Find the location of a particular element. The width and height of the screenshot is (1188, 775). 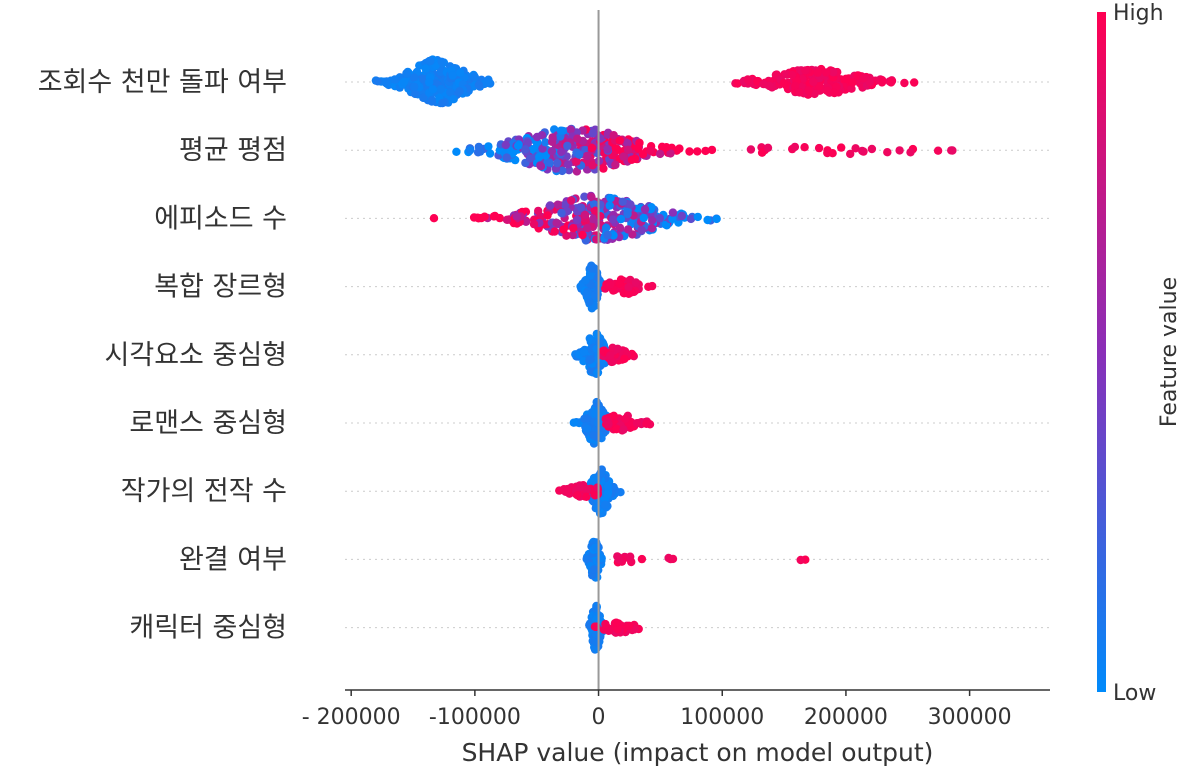

feature-label: 에피소드 수 is located at coordinates (220, 218).